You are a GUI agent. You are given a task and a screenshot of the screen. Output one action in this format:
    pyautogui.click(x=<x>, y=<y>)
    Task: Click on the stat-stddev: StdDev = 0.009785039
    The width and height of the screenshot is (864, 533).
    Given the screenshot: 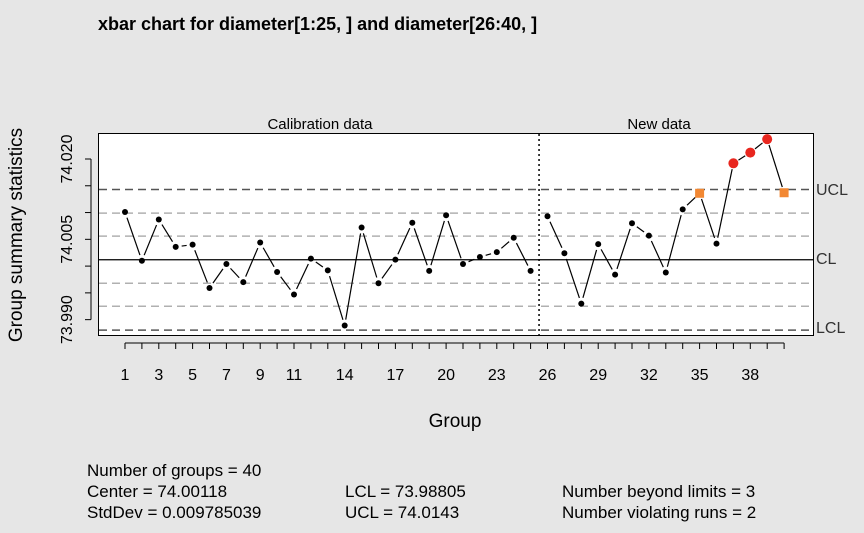 What is the action you would take?
    pyautogui.click(x=174, y=512)
    